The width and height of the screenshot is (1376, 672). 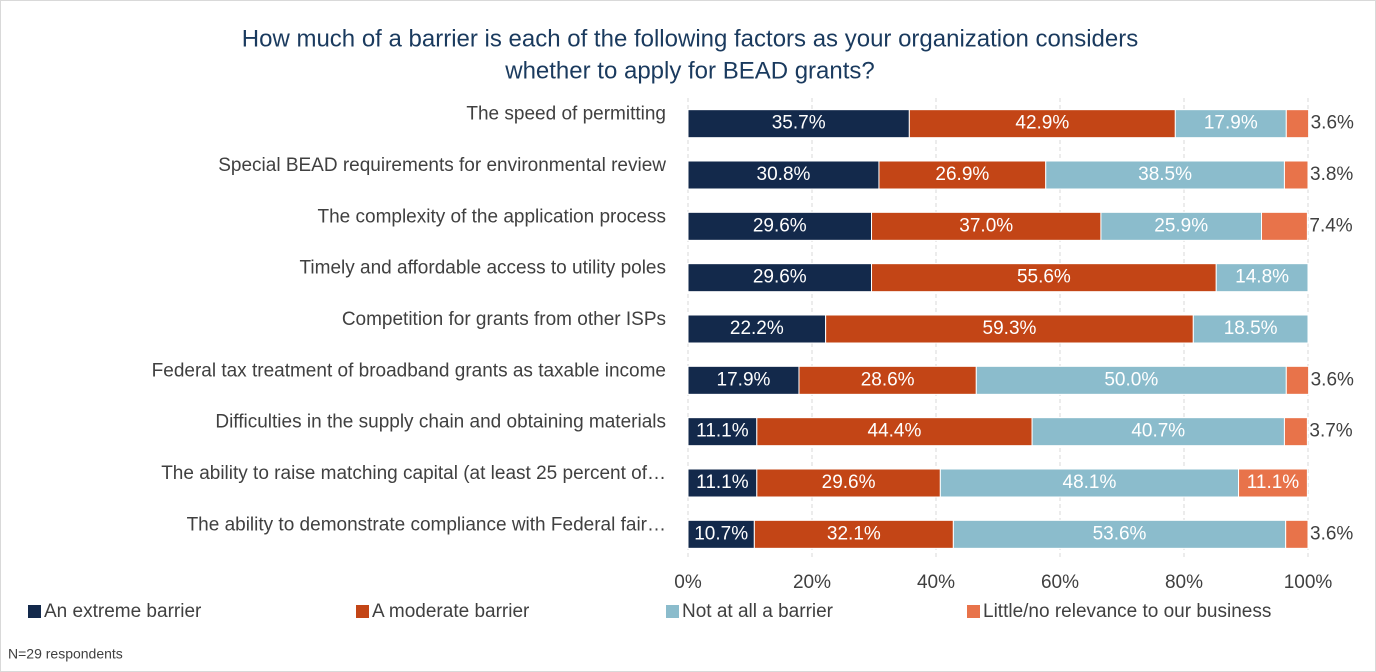 I want to click on data-label: 59.3%, so click(x=1010, y=328).